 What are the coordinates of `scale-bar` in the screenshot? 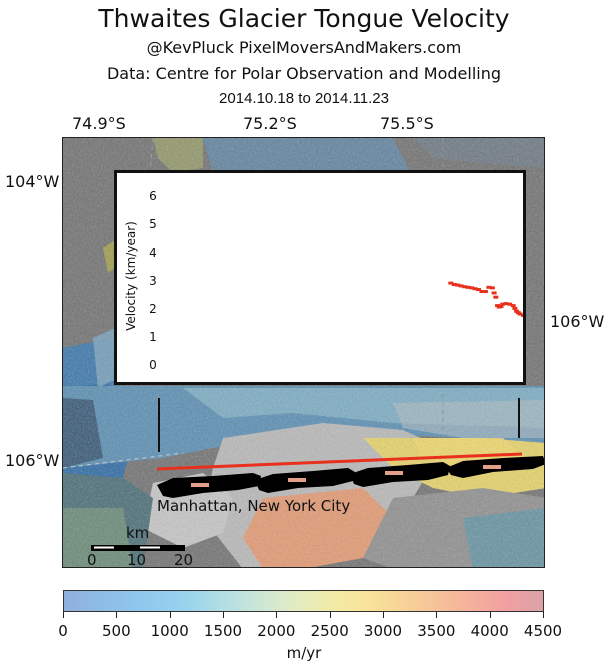 It's located at (138, 548).